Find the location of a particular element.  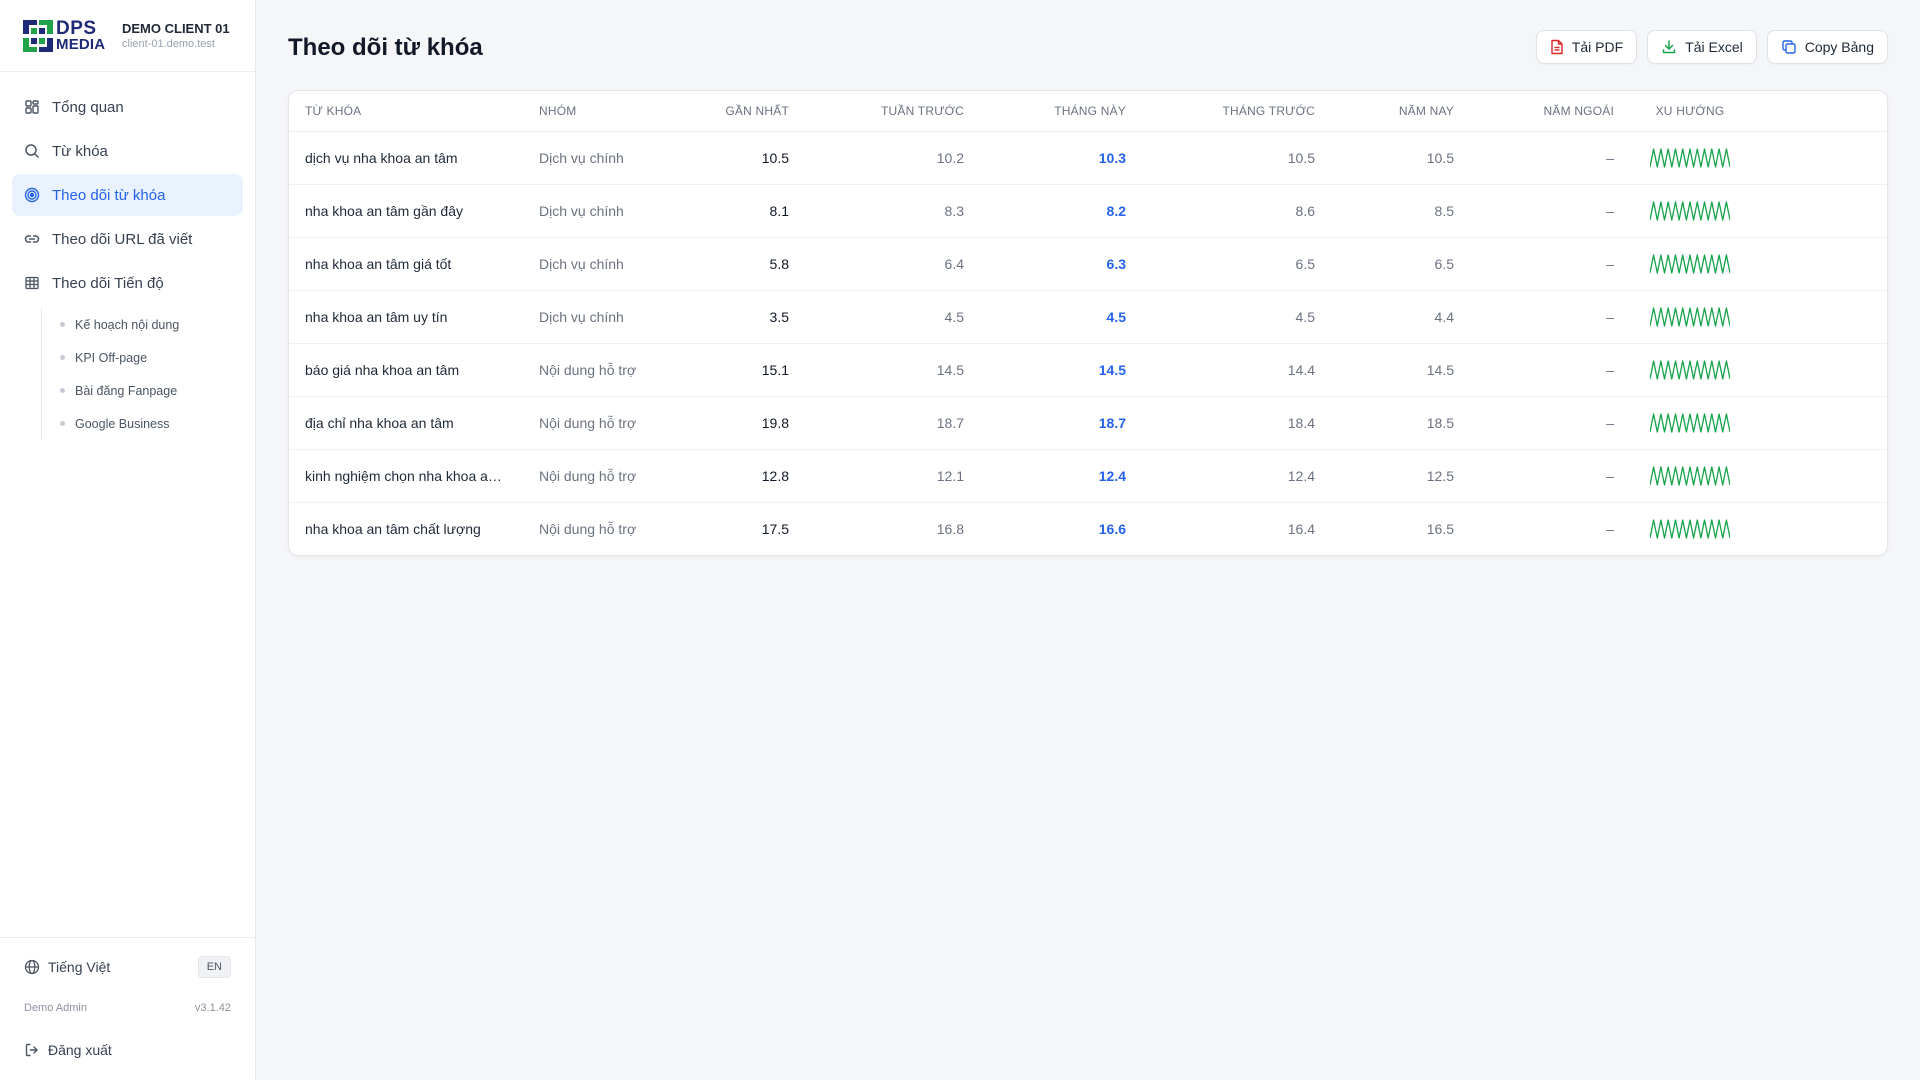

link-icon is located at coordinates (32, 239).